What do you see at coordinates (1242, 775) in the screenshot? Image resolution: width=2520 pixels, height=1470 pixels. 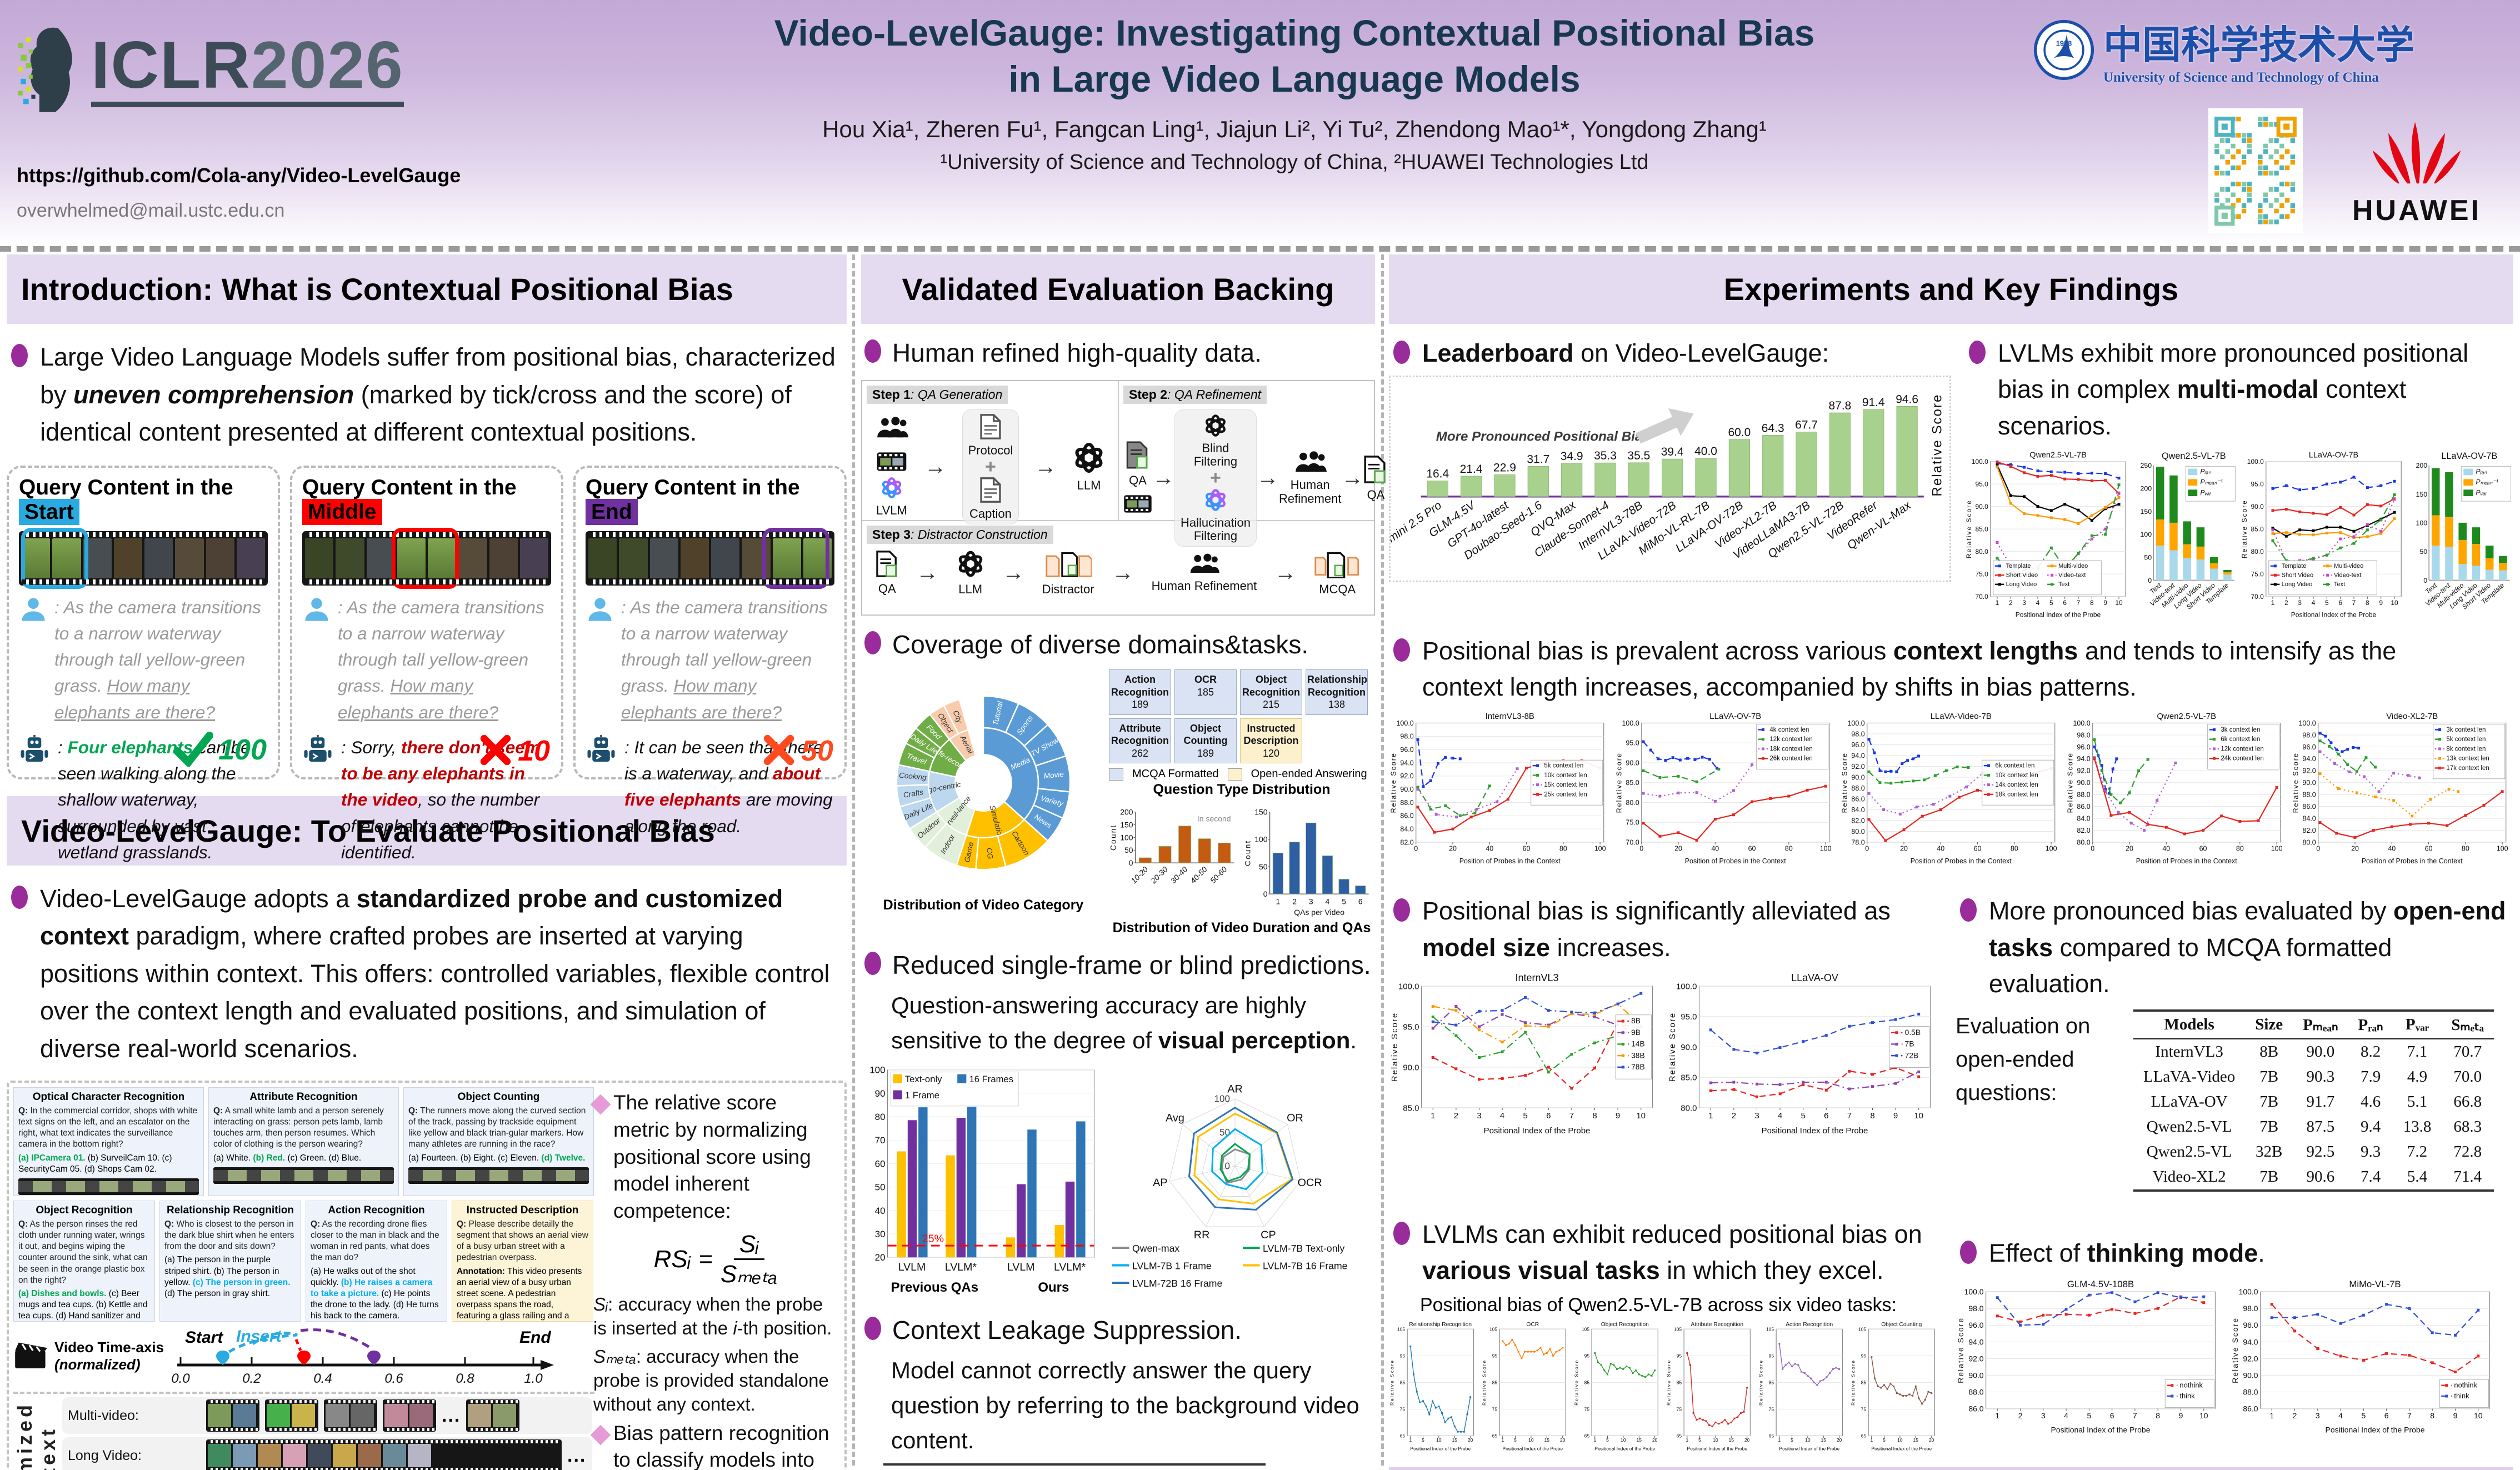 I see `question-type-legend: MCQA Formatted Open-ended Answering` at bounding box center [1242, 775].